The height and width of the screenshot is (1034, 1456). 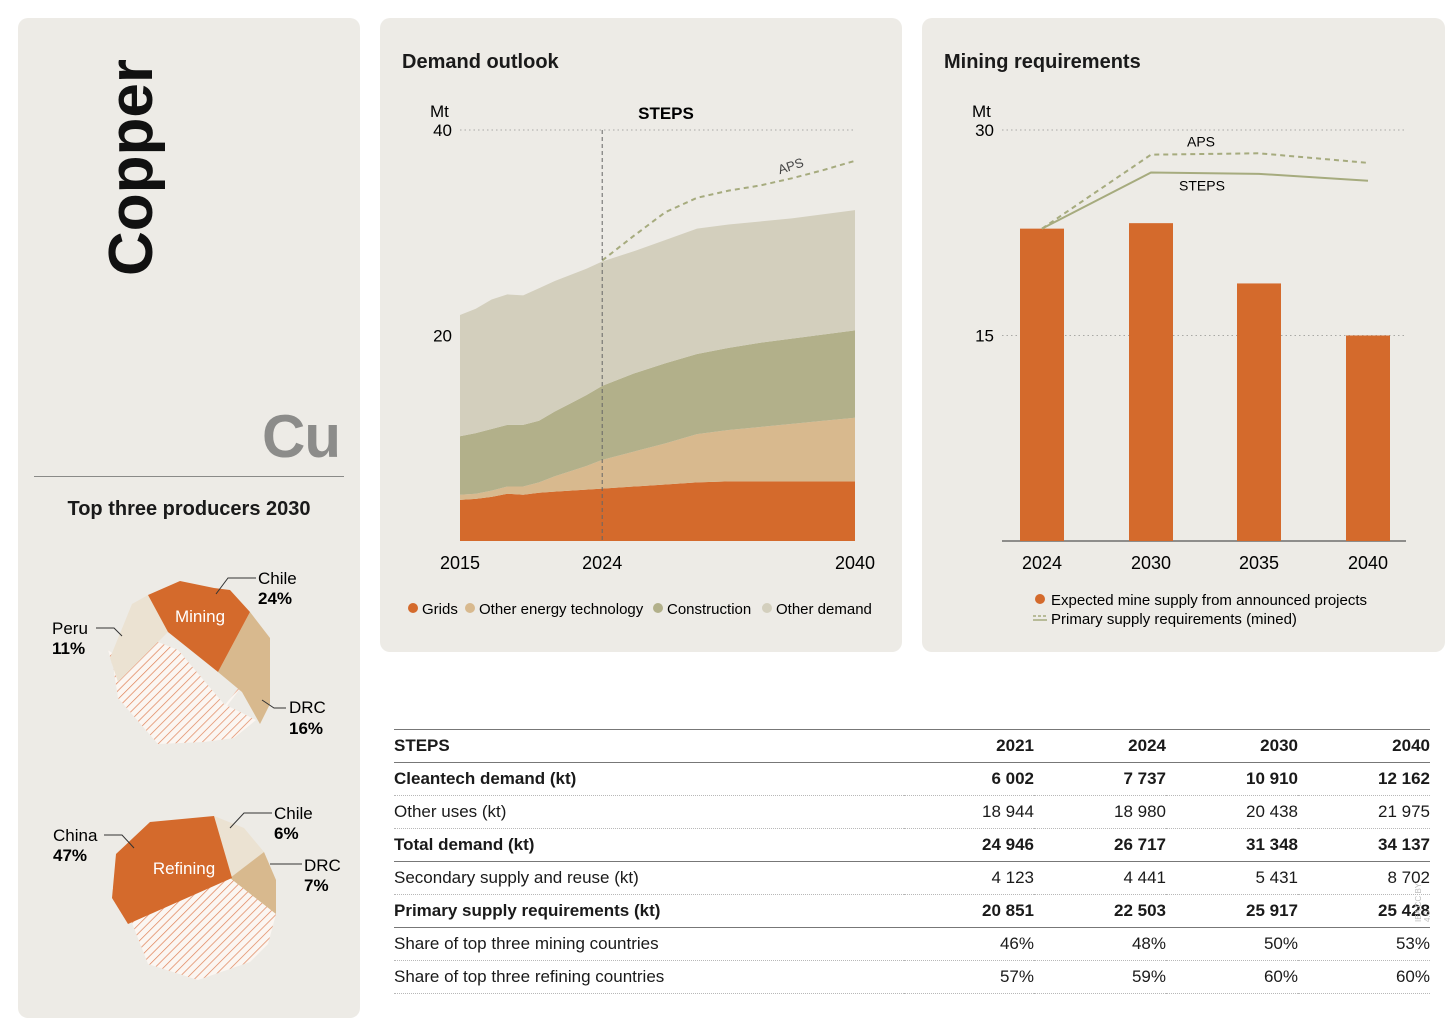 I want to click on cell-value: 25 428, so click(x=1364, y=911).